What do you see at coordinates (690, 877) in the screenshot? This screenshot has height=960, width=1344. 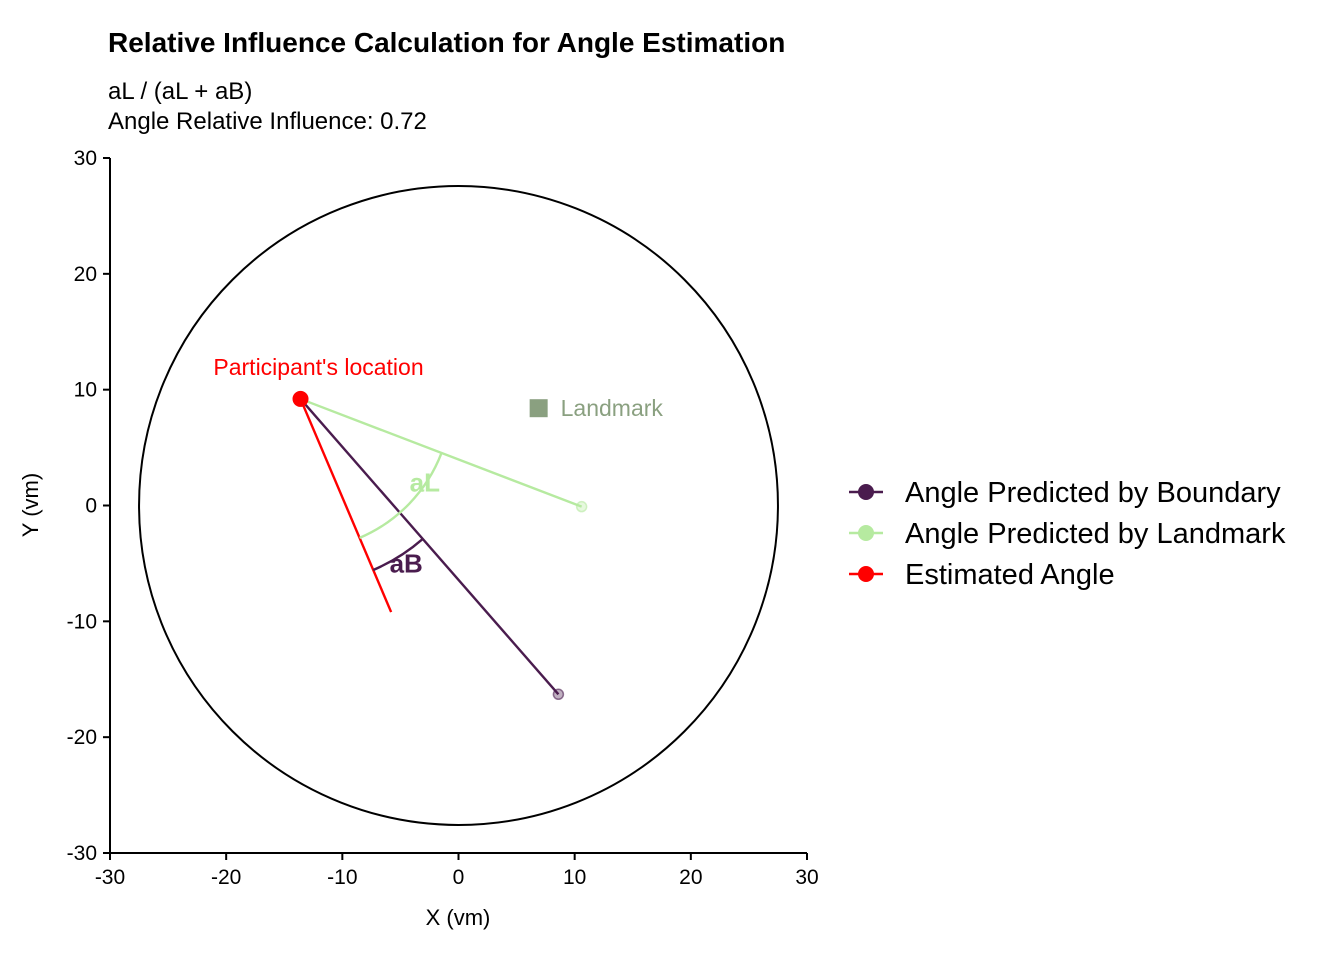 I see `x-tick-label: 20` at bounding box center [690, 877].